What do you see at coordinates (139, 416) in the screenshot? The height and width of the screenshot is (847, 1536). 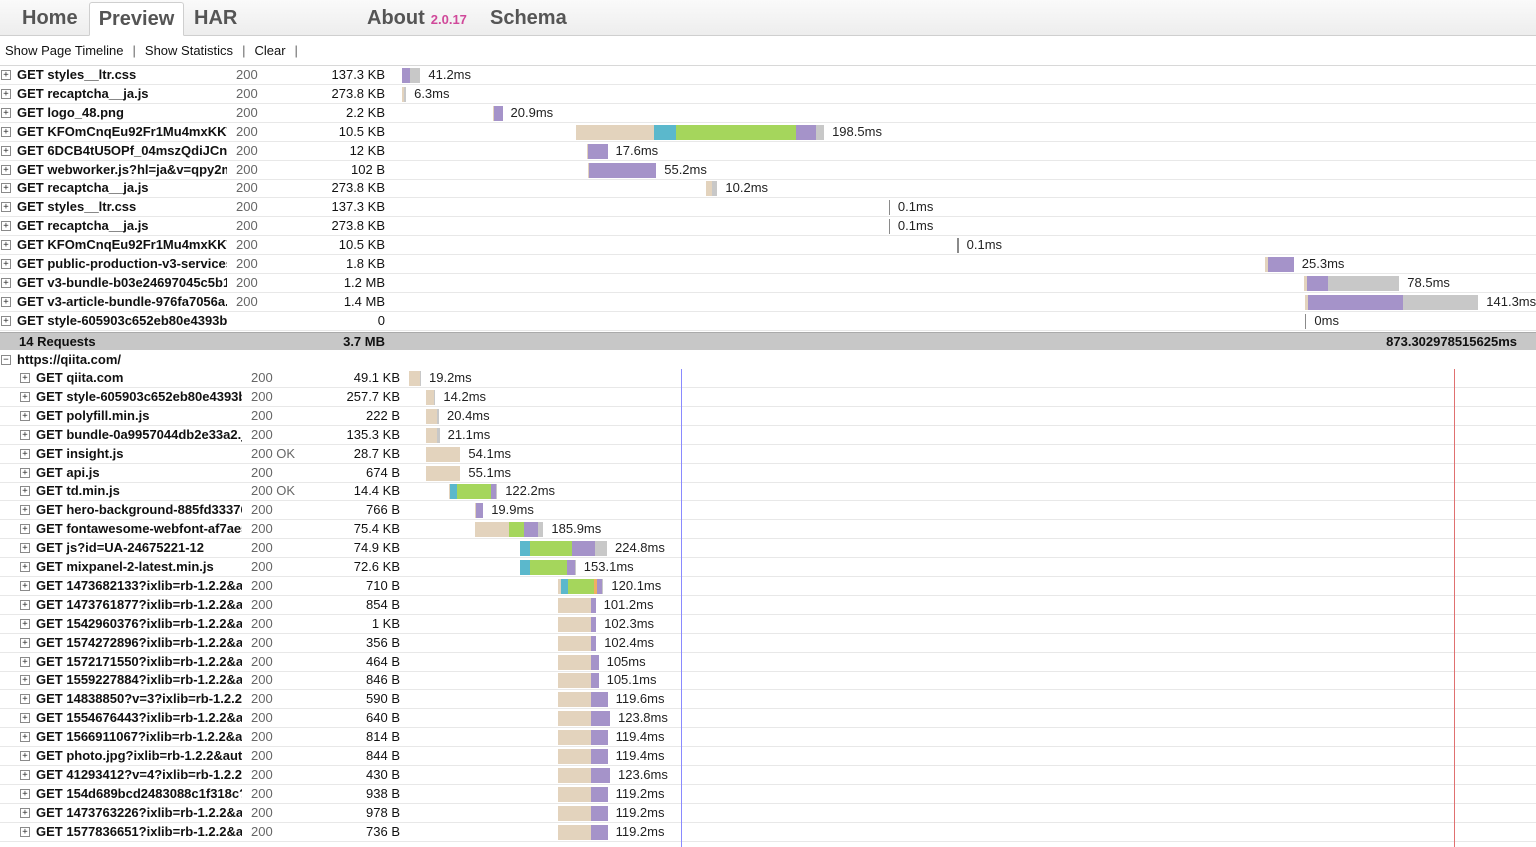 I see `request-url: GET polyfill.min.js` at bounding box center [139, 416].